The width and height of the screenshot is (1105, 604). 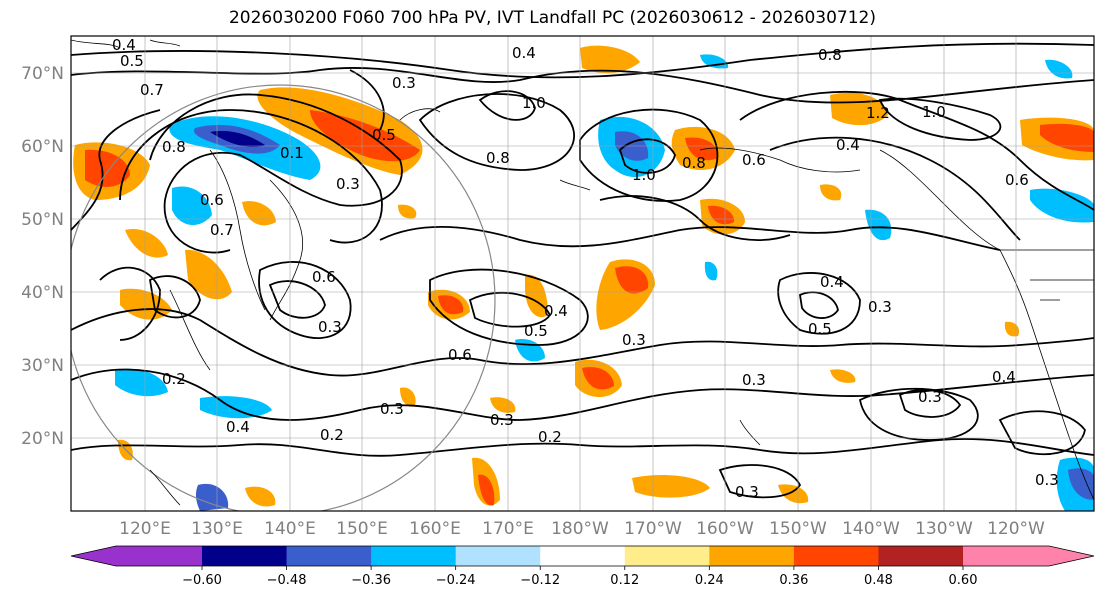 What do you see at coordinates (287, 580) in the screenshot?
I see `colorbar-tick-label: −0.48` at bounding box center [287, 580].